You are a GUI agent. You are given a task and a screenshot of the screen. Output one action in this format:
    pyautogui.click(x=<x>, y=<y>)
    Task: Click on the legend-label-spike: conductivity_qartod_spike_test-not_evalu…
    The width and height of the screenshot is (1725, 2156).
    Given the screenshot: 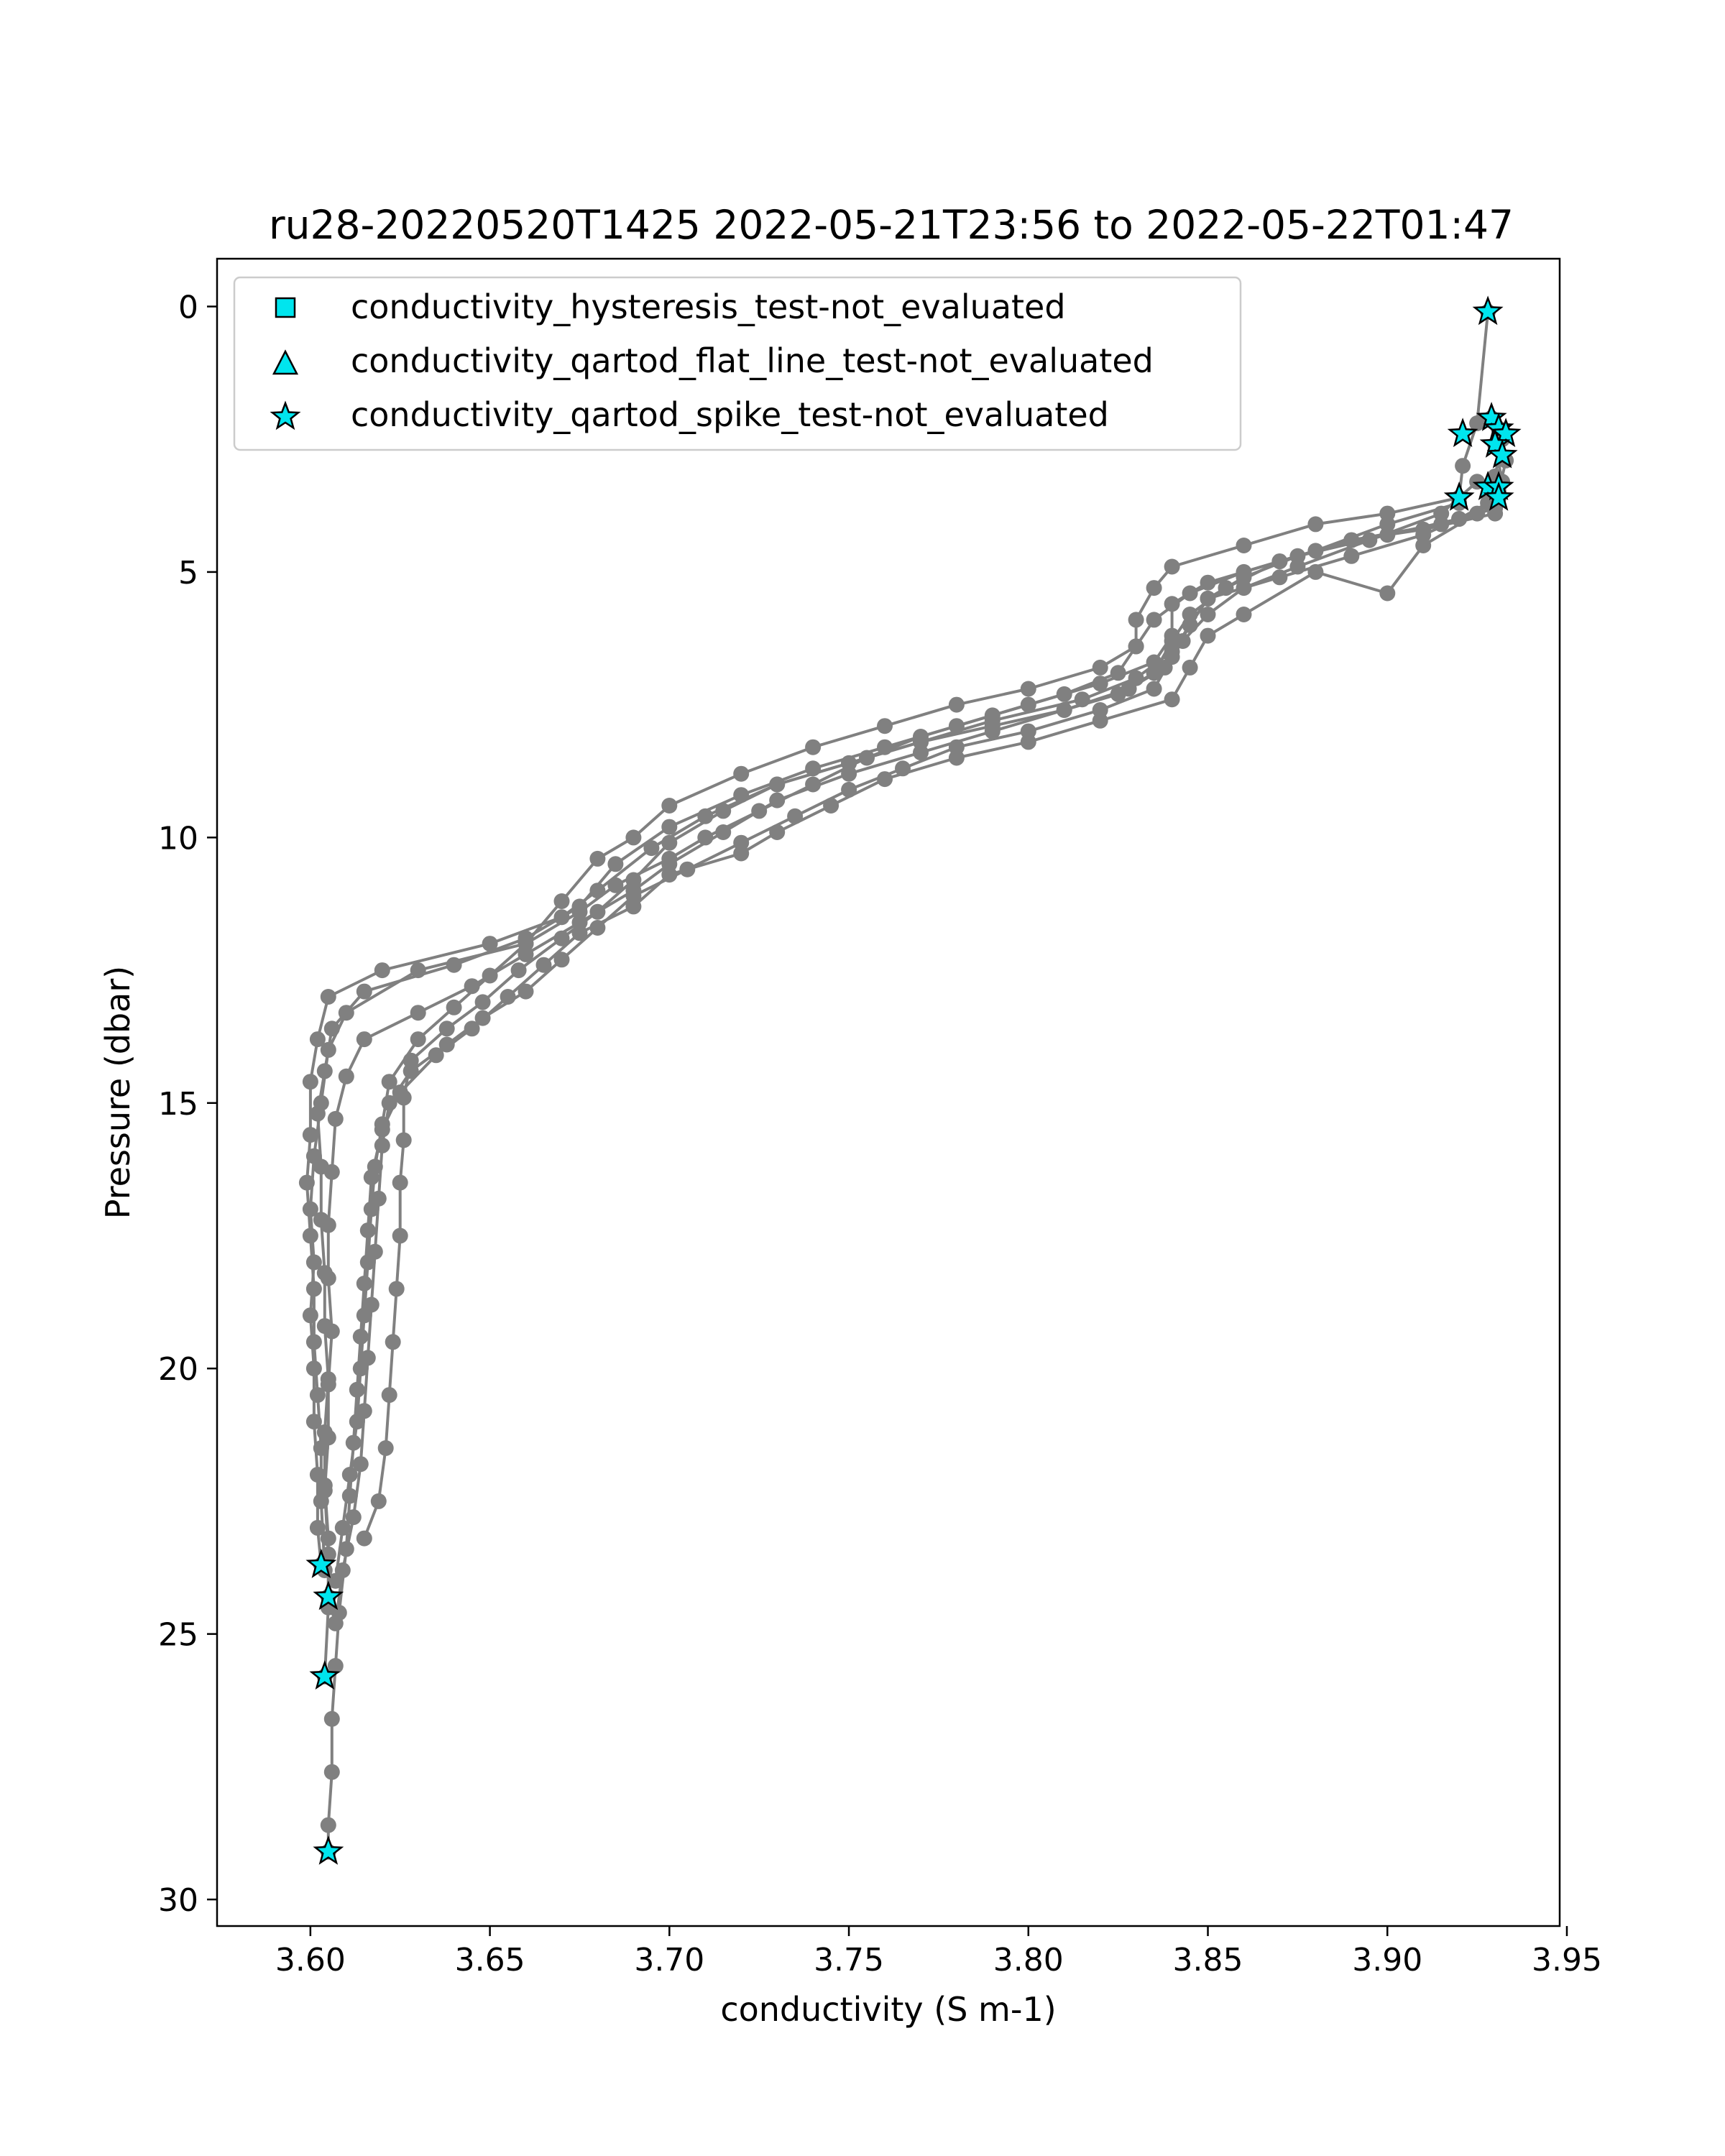 What is the action you would take?
    pyautogui.click(x=730, y=414)
    